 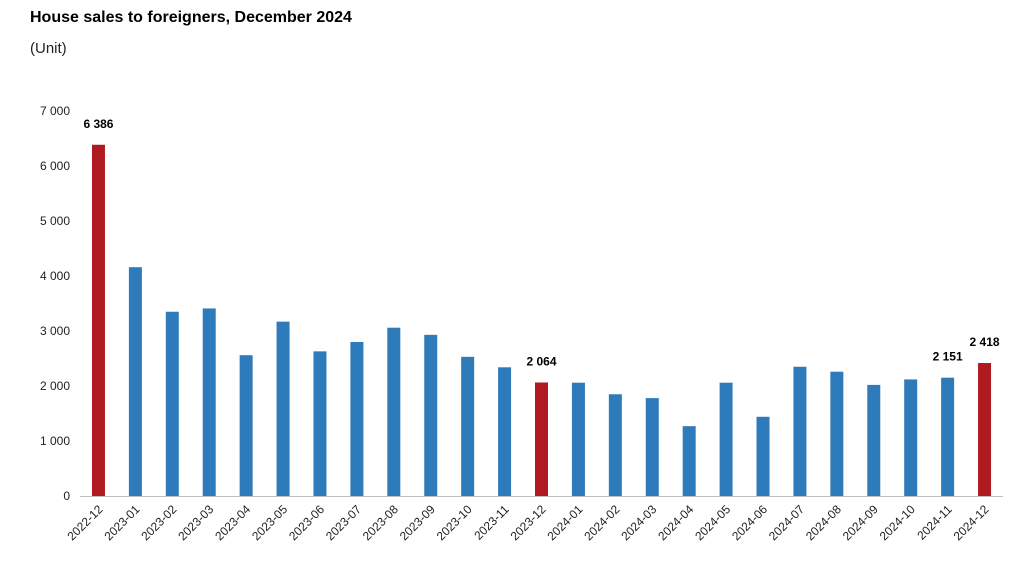 What do you see at coordinates (55, 386) in the screenshot?
I see `y-tick-label: 2 000` at bounding box center [55, 386].